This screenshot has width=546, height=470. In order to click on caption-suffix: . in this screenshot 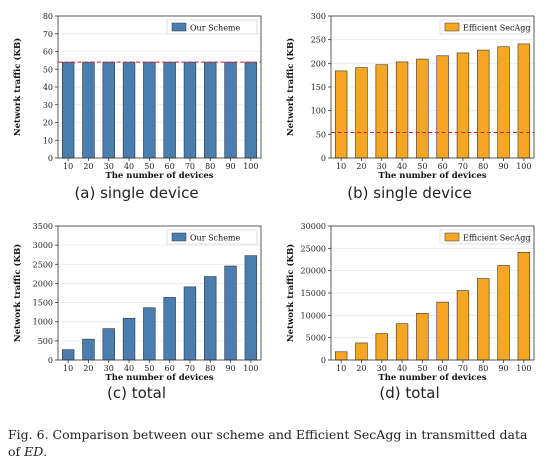, I will do `click(45, 451)`.